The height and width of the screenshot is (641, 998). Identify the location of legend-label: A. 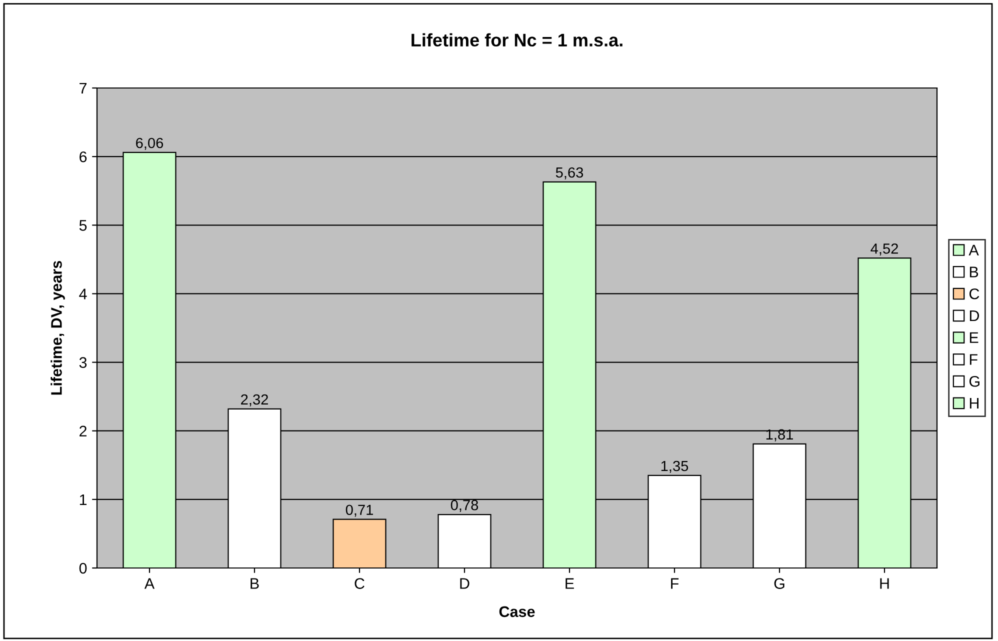
(973, 250).